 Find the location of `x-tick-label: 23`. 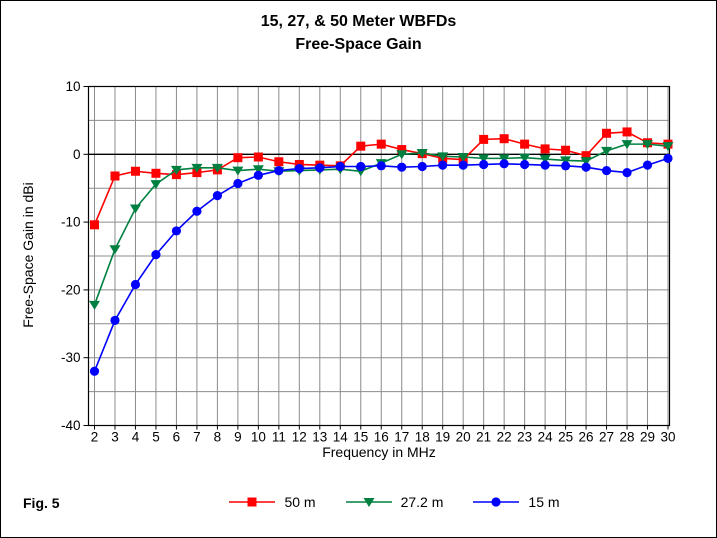

x-tick-label: 23 is located at coordinates (524, 437).